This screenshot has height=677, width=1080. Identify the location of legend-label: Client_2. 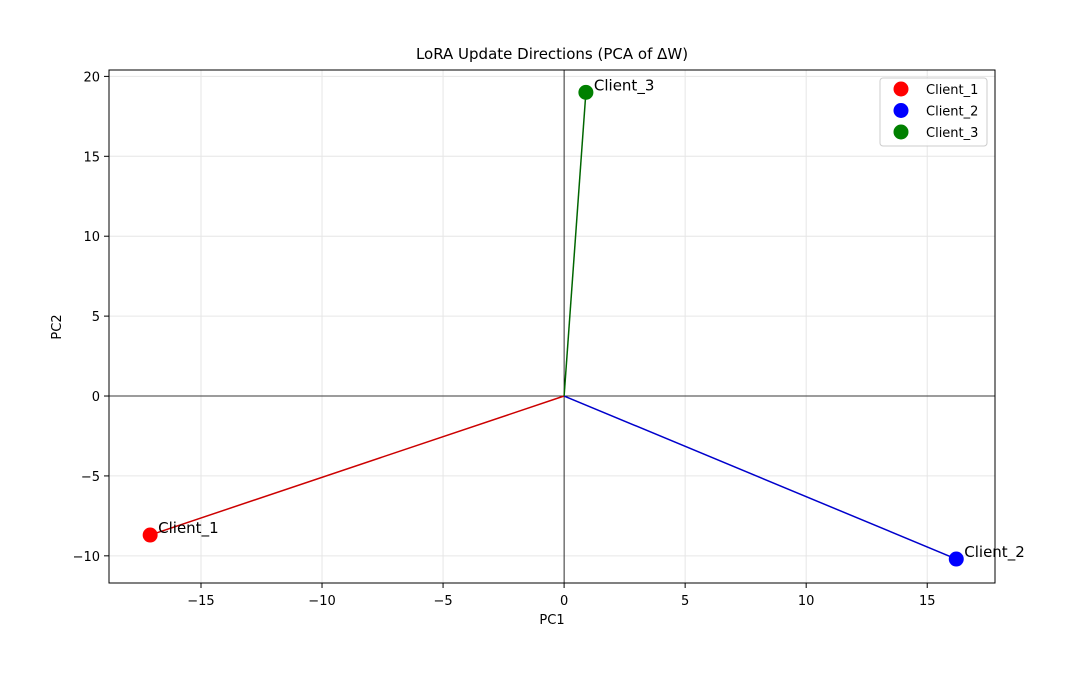
(952, 112).